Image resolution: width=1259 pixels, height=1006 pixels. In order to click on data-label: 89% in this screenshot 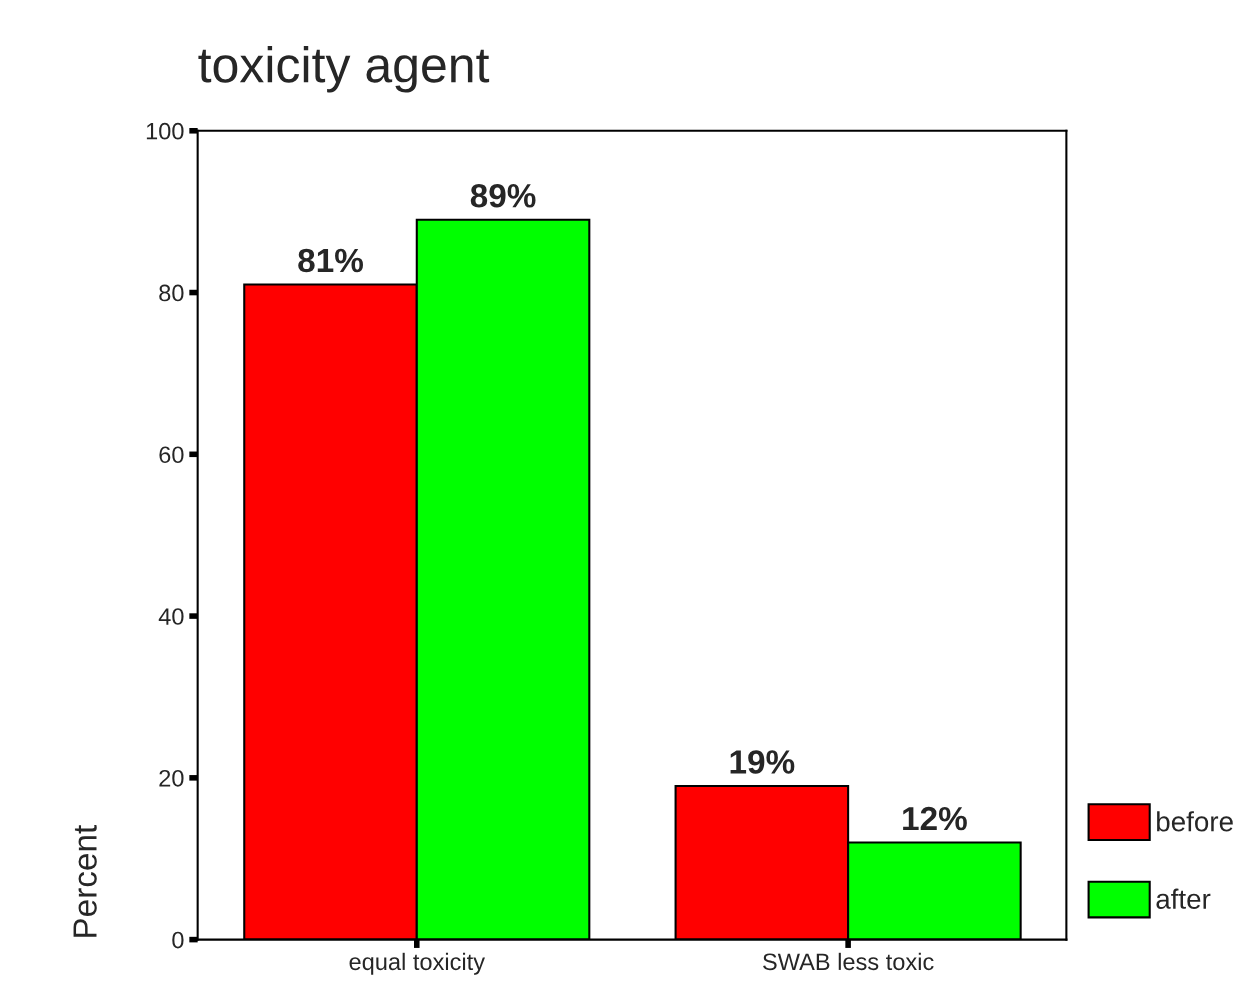, I will do `click(503, 196)`.